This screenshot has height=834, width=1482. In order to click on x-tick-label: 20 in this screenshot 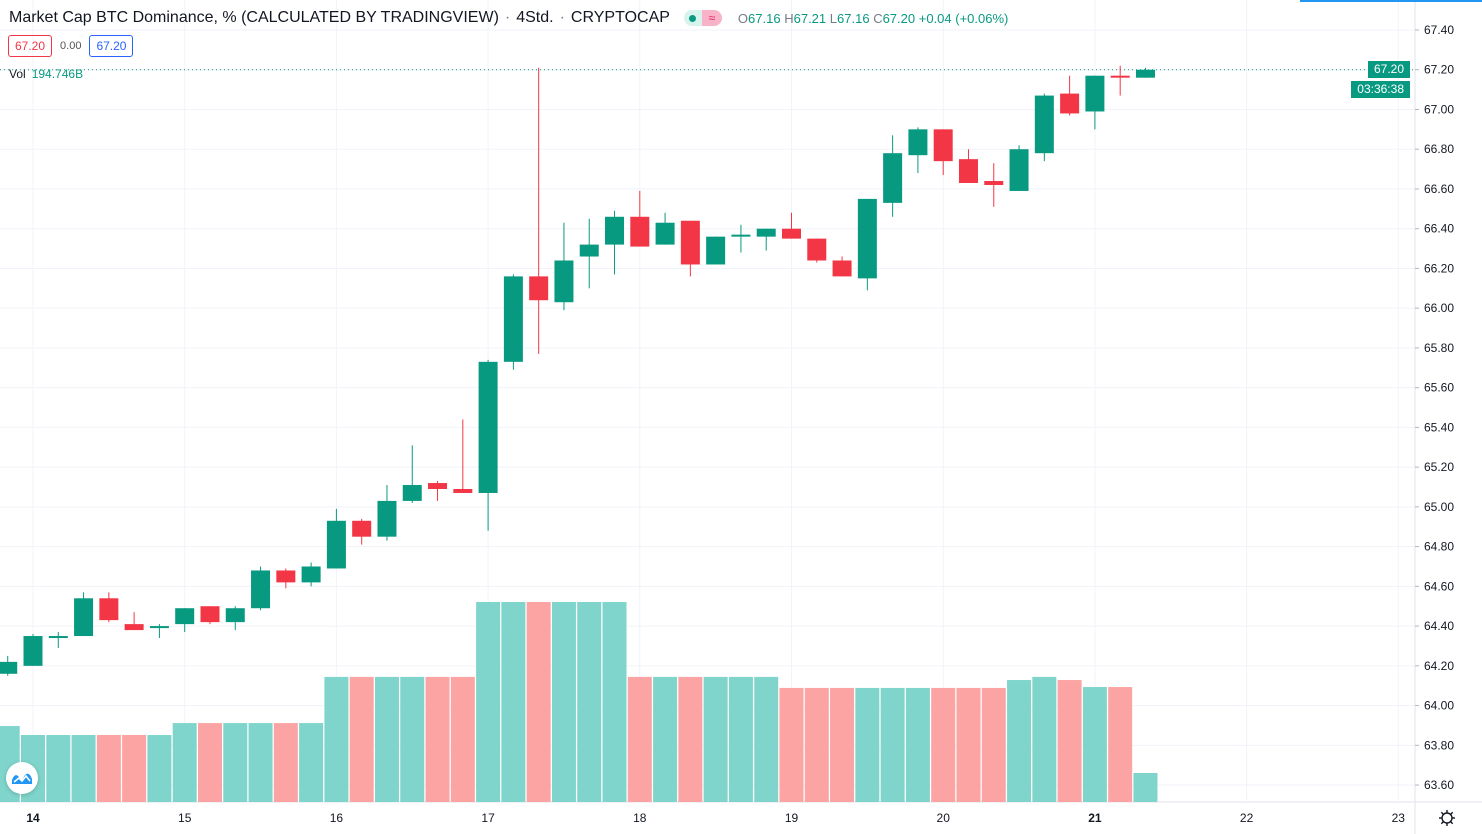, I will do `click(944, 818)`.